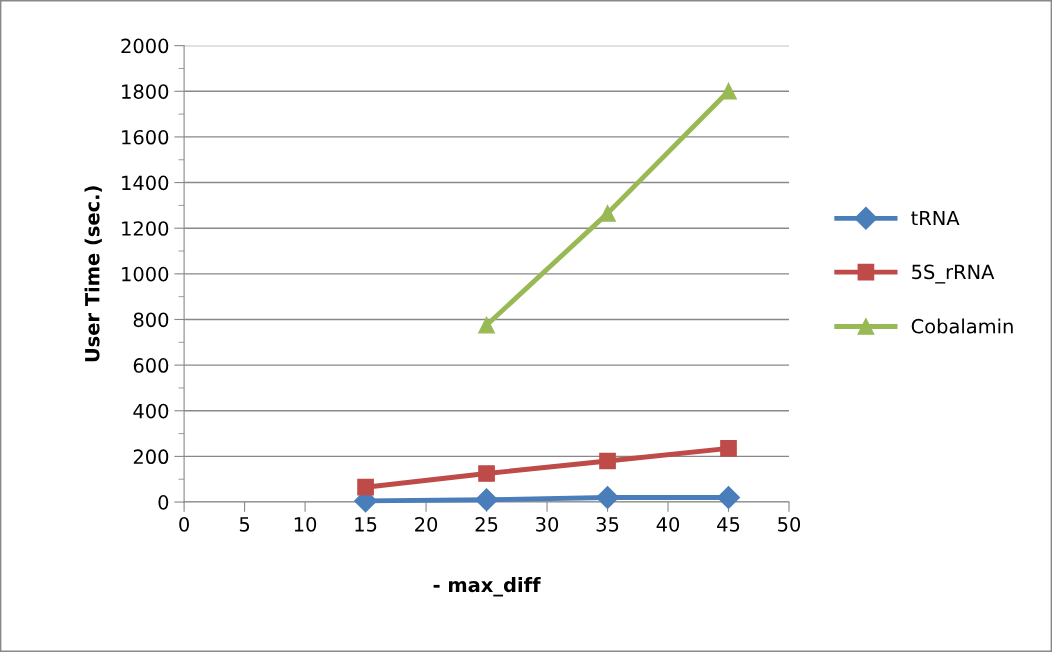 The image size is (1052, 652). I want to click on x-tick-label: 20, so click(426, 524).